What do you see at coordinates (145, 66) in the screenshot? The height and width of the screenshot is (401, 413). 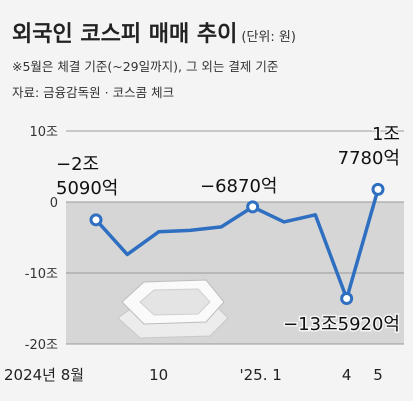 I see `chart-note: ※5월은 체결 기준(~29일까지), 그 외는 결제 기준` at bounding box center [145, 66].